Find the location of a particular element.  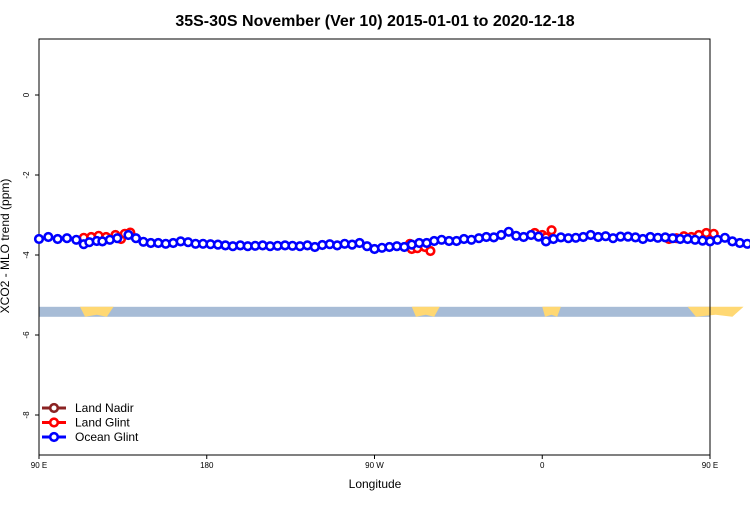

legend-label: Ocean Glint is located at coordinates (107, 437).